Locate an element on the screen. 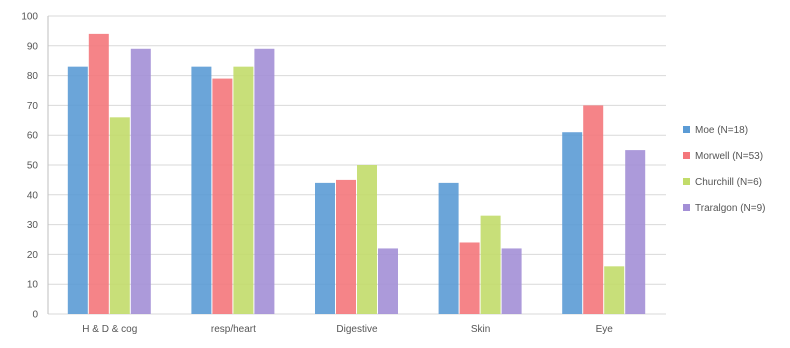 This screenshot has width=790, height=348. y-tick-label: 90 is located at coordinates (33, 46).